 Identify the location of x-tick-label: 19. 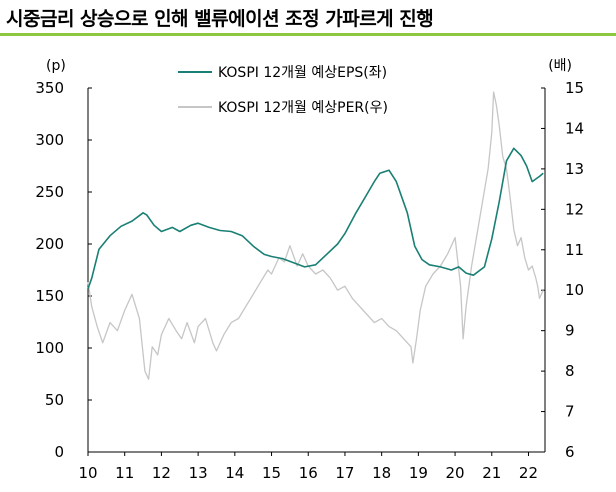
(418, 473).